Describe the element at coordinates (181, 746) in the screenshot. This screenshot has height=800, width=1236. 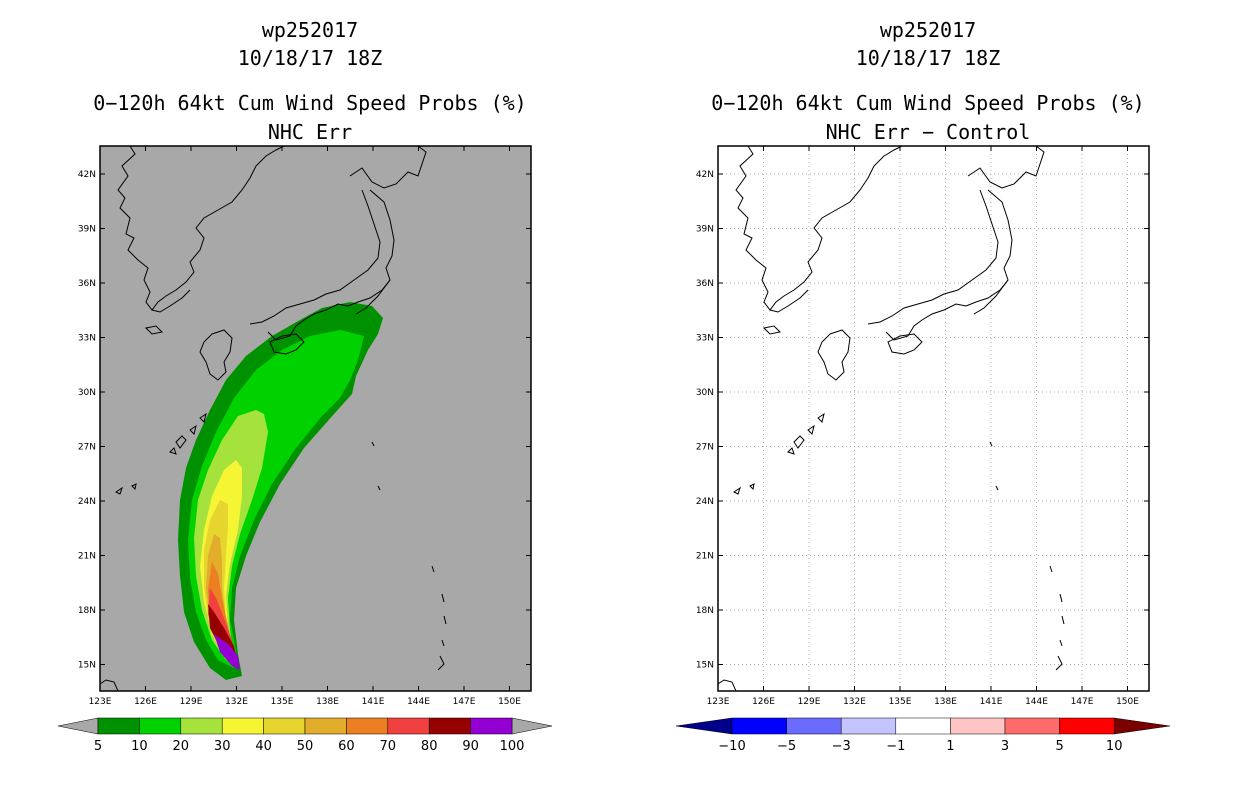
I see `left-colorbar-label: 20` at that location.